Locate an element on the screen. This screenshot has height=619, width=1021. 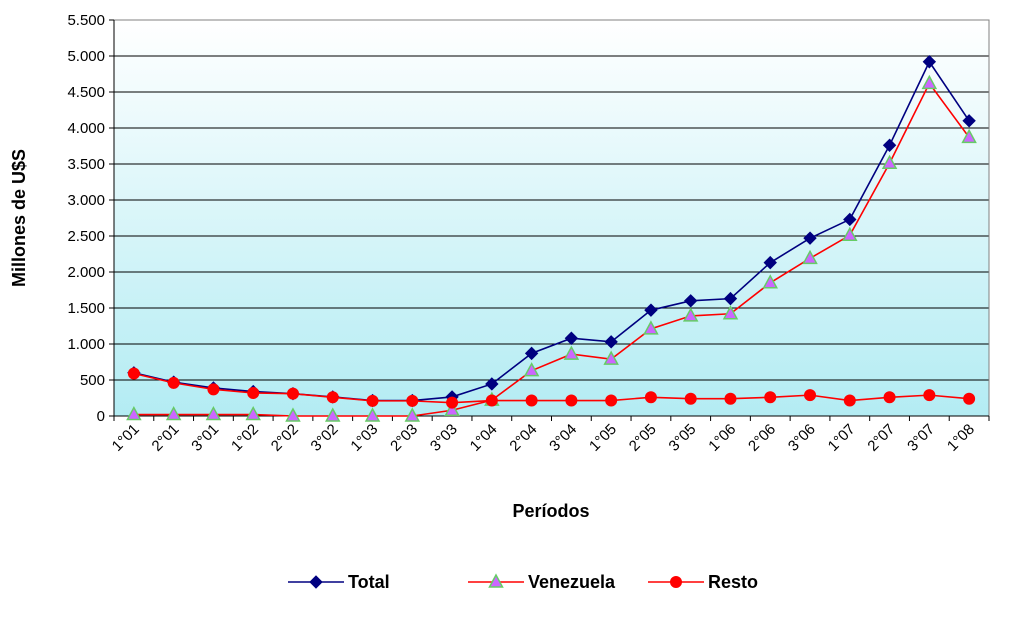
series-line-resto is located at coordinates (551, 388).